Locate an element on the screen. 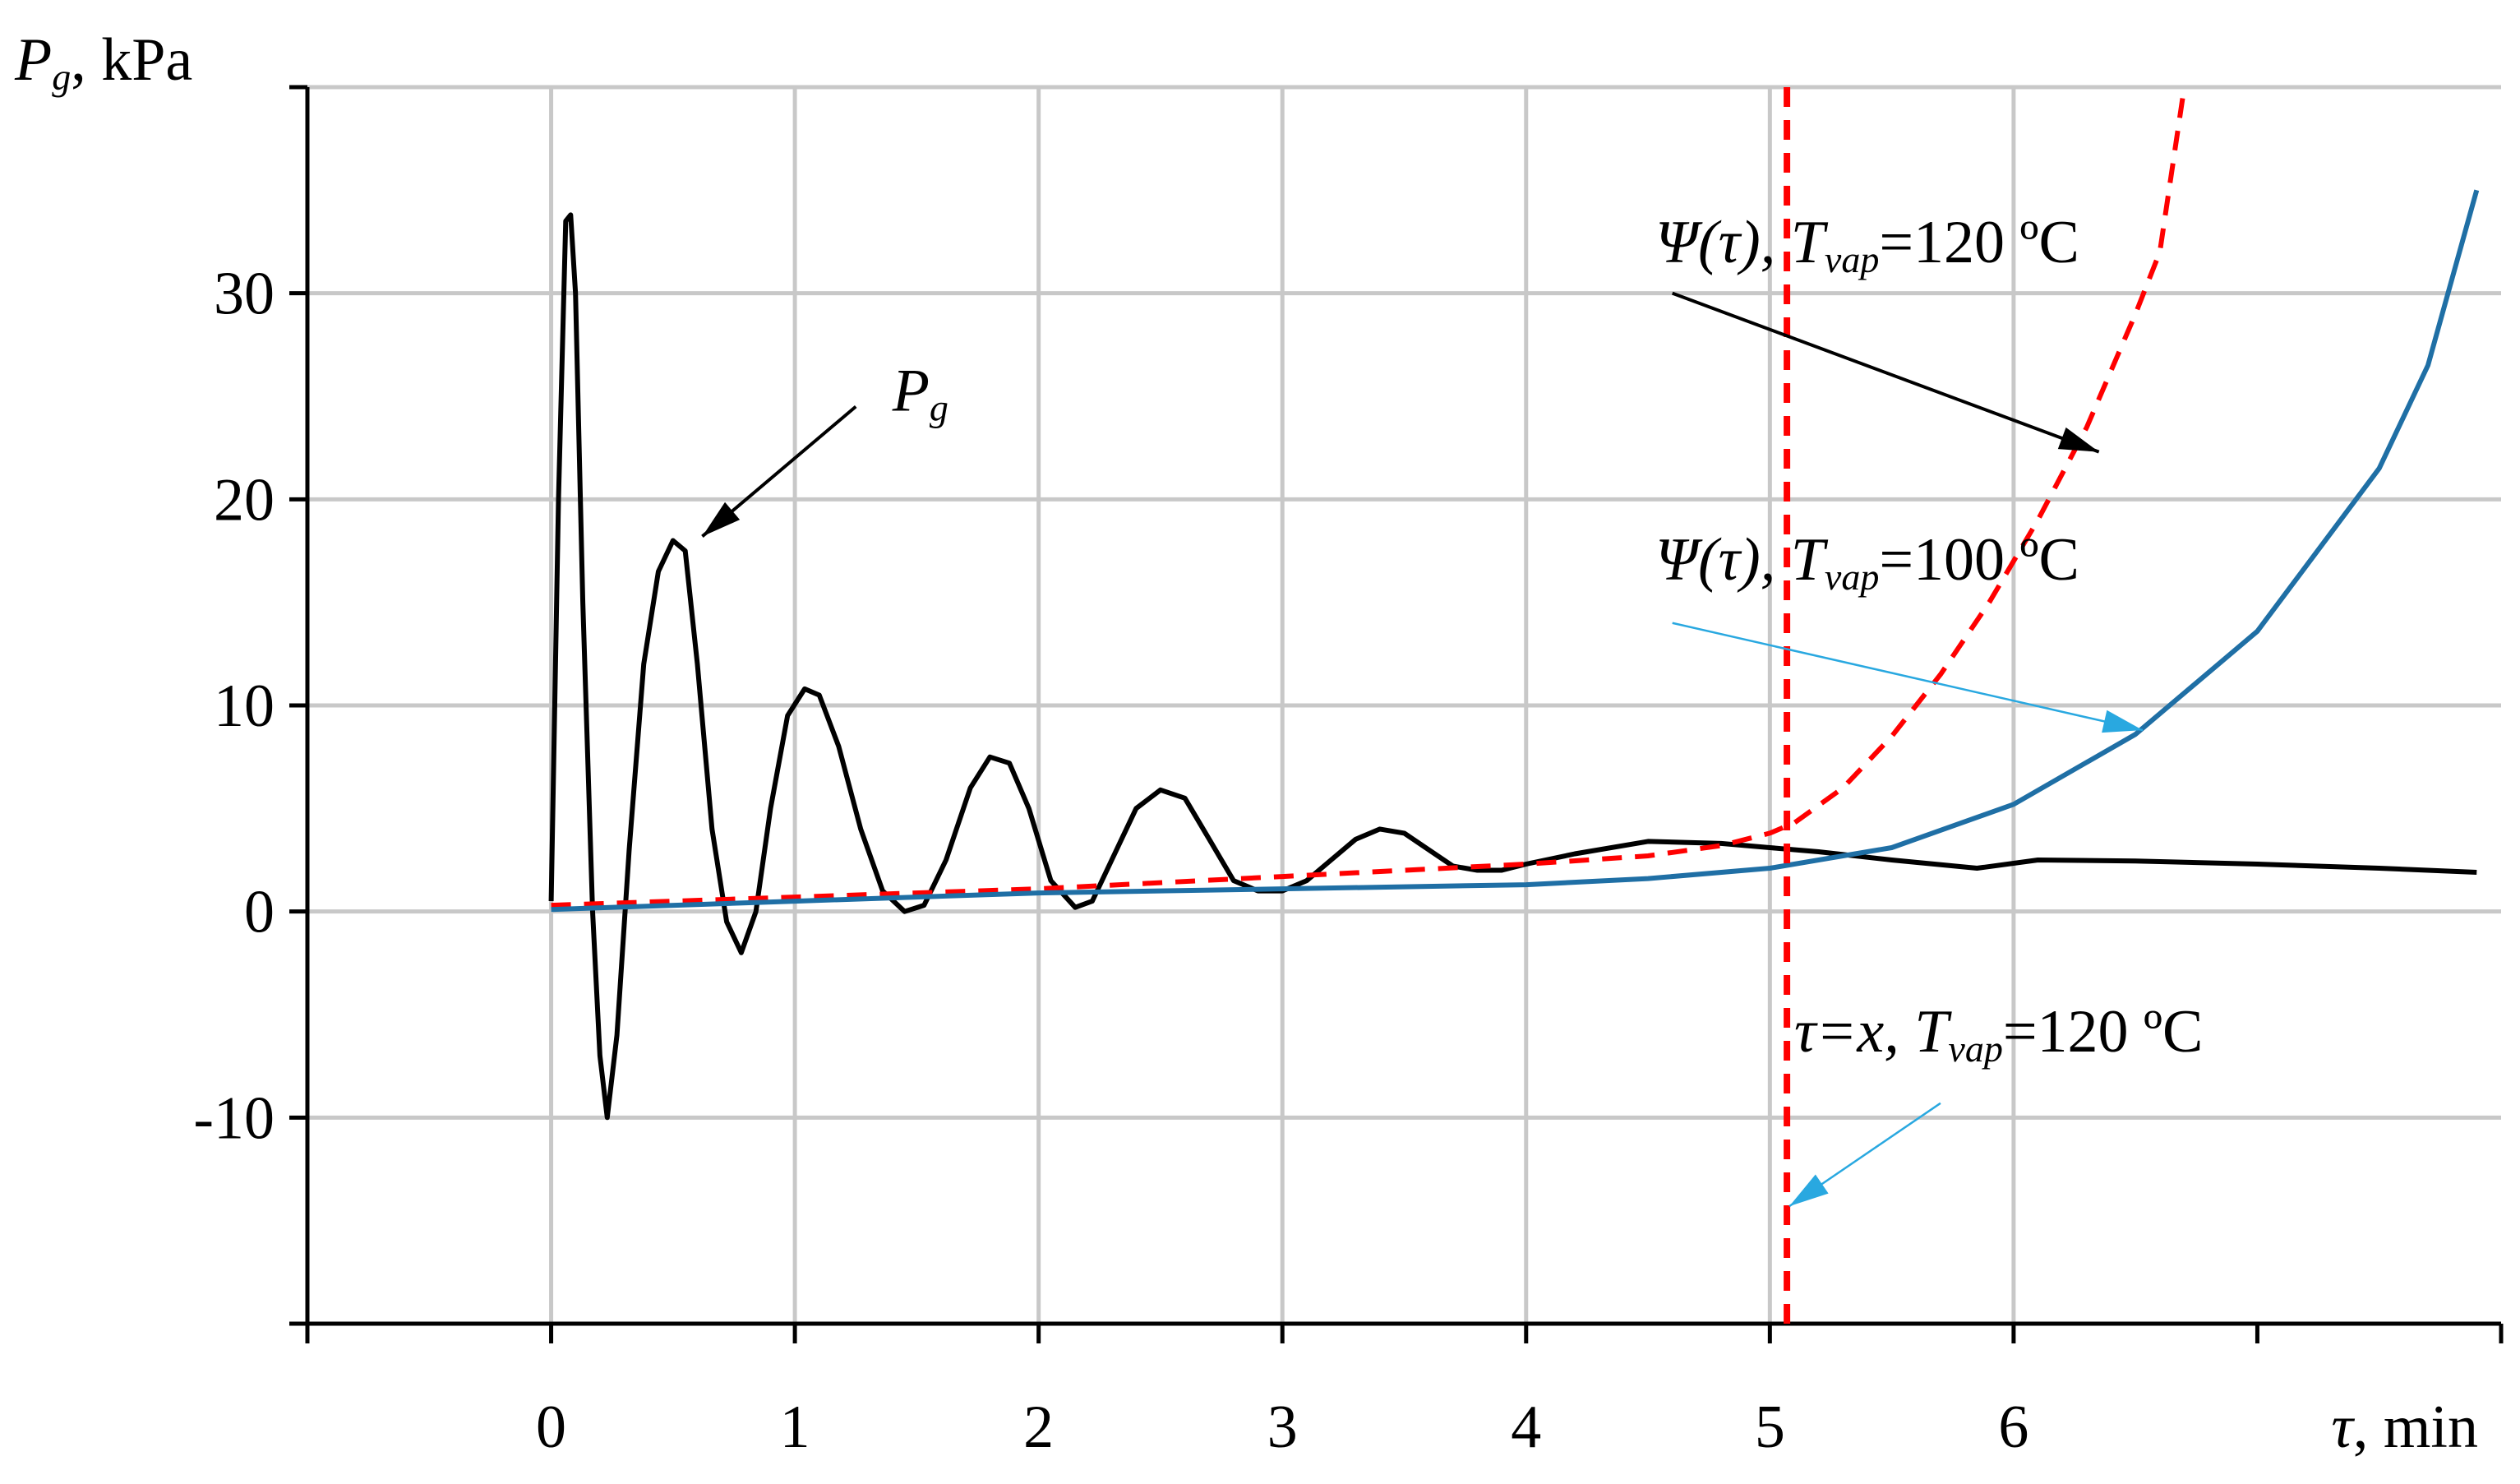 The image size is (2520, 1484). arrow-head-pg_label is located at coordinates (721, 520).